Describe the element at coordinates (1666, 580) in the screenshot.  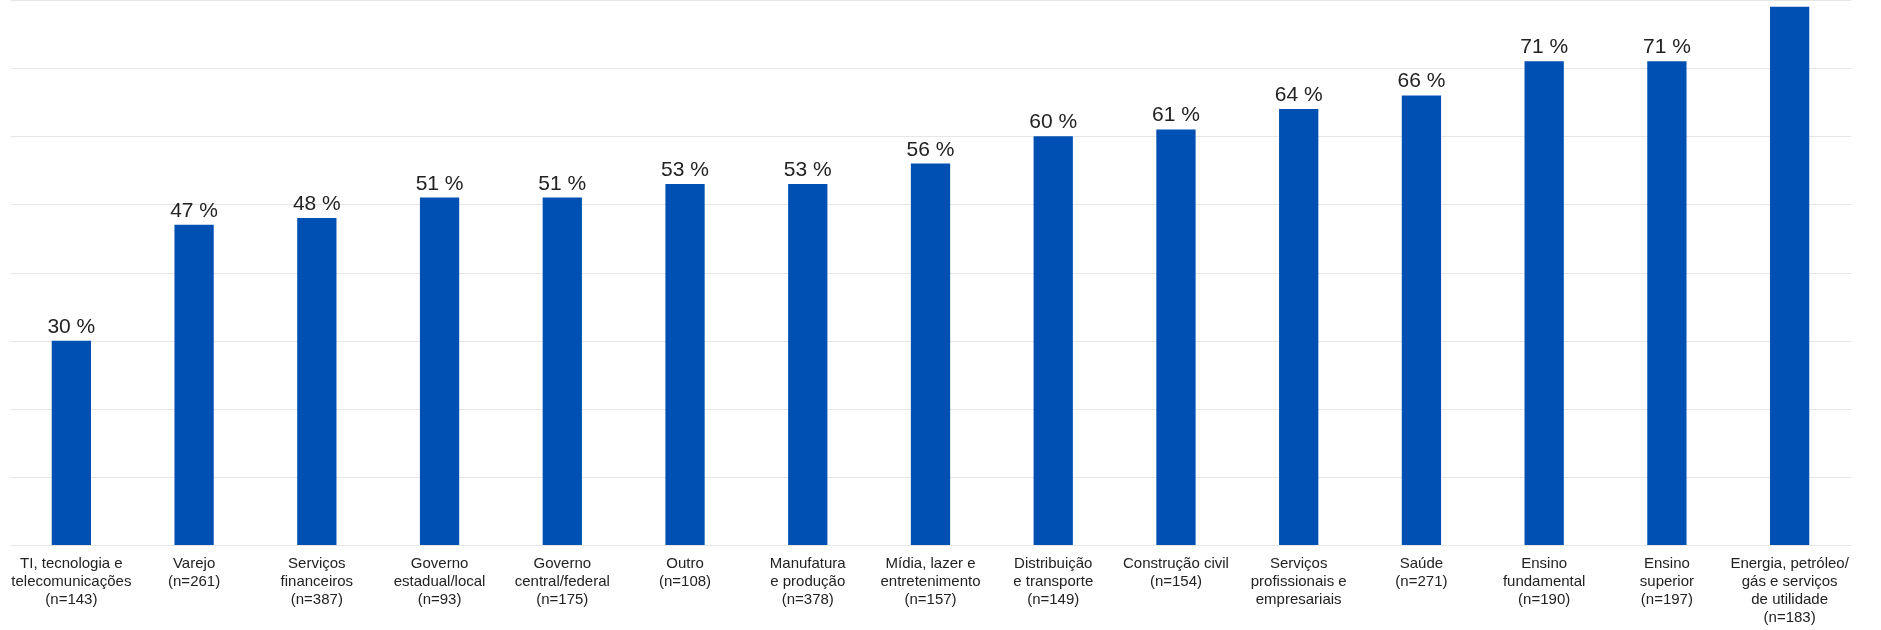
I see `x-tick-label: Ensino superior (n=197)` at that location.